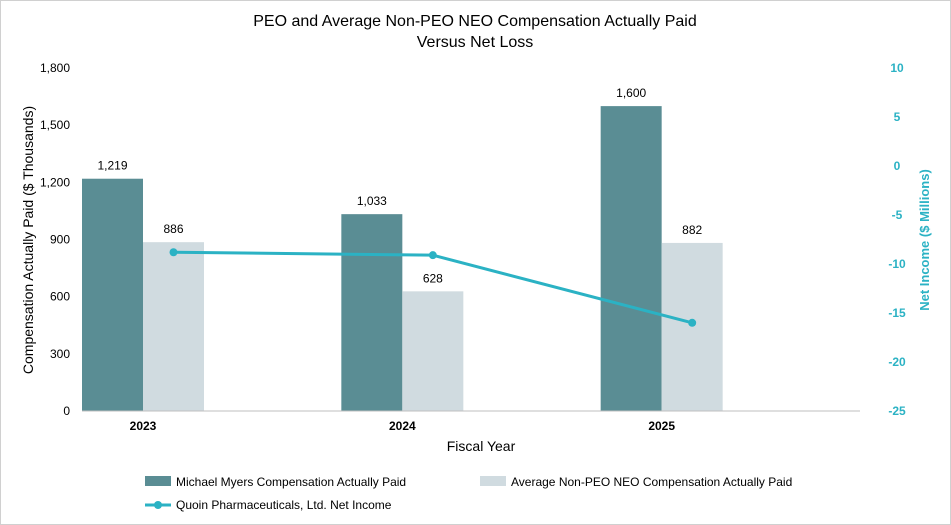 The height and width of the screenshot is (525, 951). Describe the element at coordinates (481, 446) in the screenshot. I see `x-axis-title: Fiscal Year` at that location.